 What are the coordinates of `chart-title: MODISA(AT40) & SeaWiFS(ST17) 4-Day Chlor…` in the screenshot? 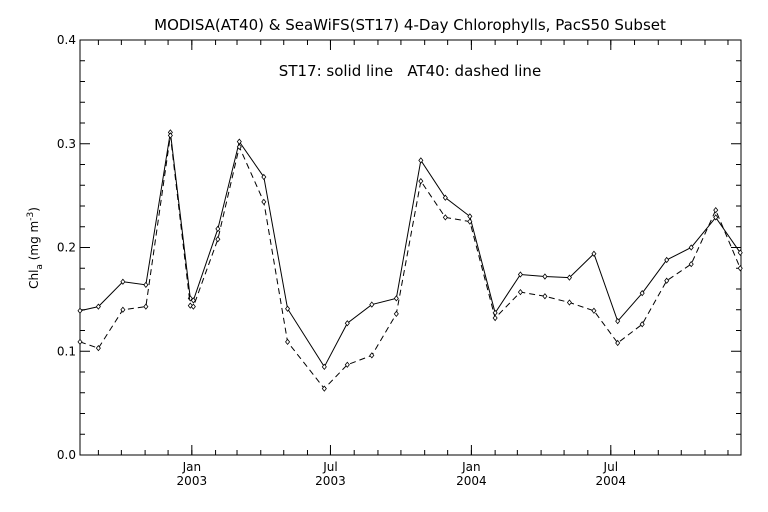 It's located at (410, 25).